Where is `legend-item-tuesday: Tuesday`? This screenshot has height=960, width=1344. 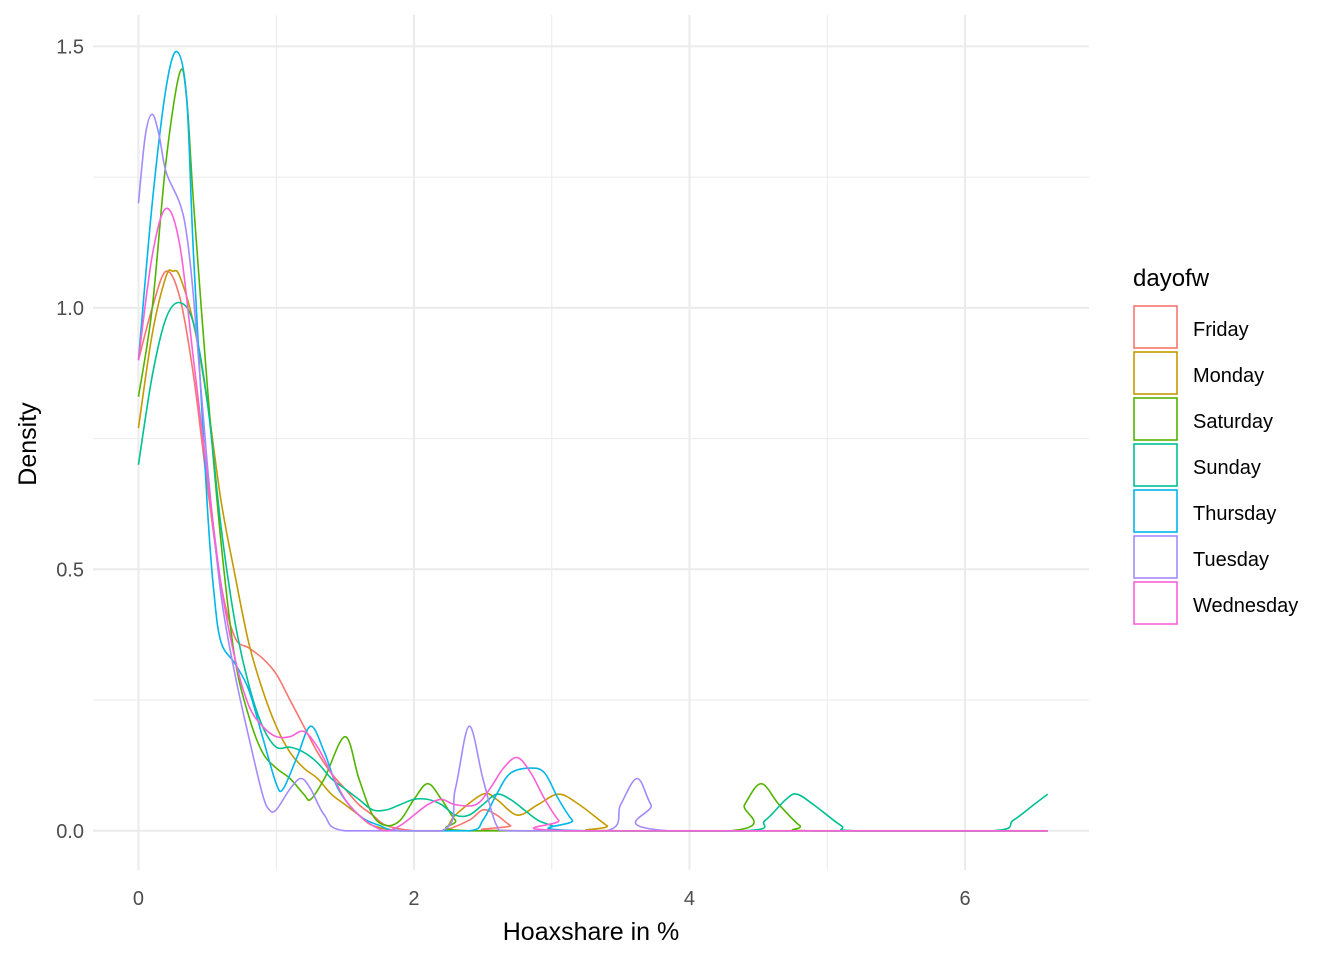
legend-item-tuesday: Tuesday is located at coordinates (1201, 557).